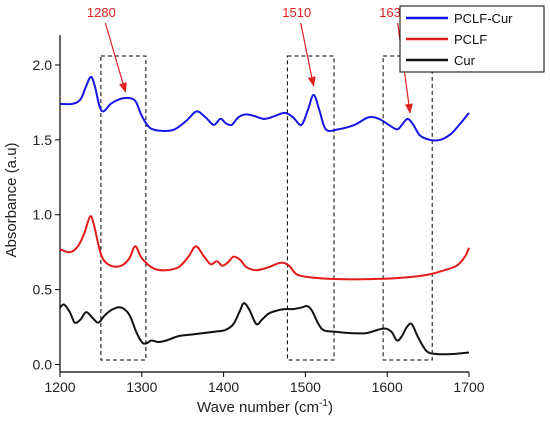  Describe the element at coordinates (264, 108) in the screenshot. I see `series-line-pclf-cur` at that location.